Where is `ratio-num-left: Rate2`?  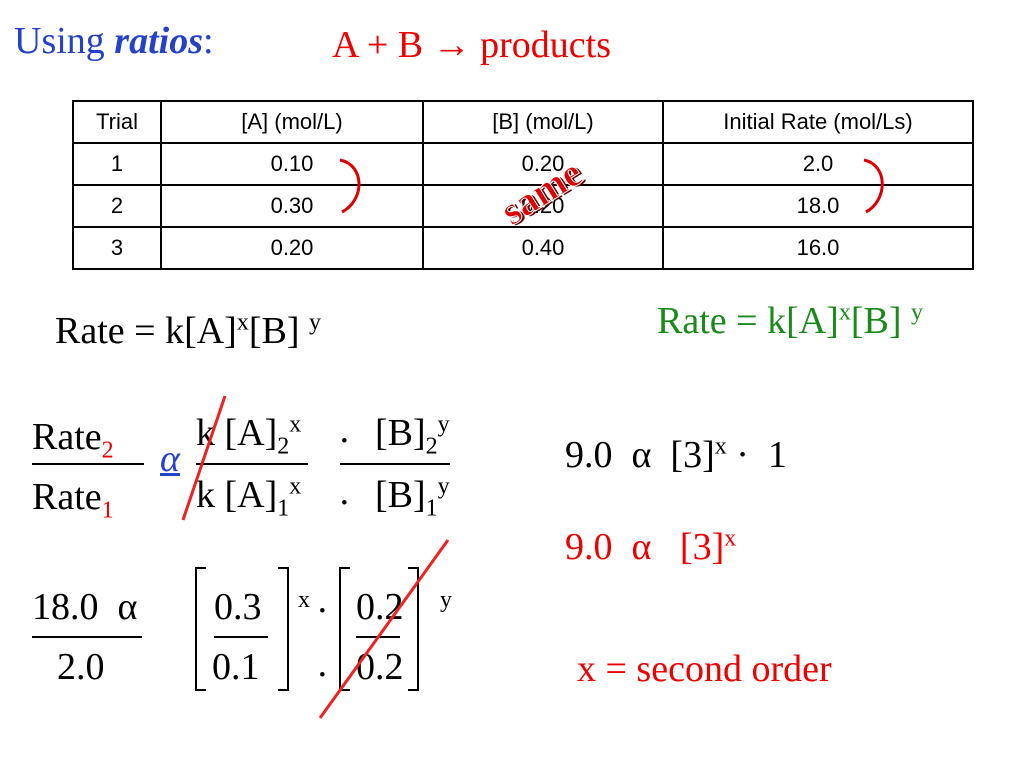 ratio-num-left: Rate2 is located at coordinates (73, 439).